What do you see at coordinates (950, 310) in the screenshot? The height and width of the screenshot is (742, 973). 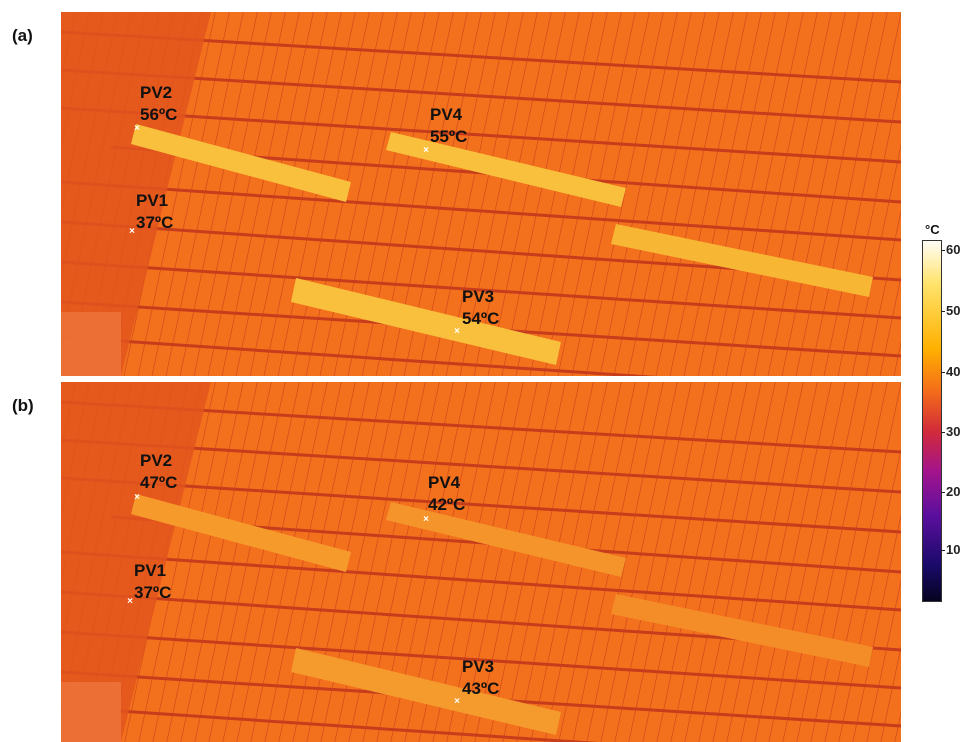 I see `colorbar-tick-50: 50` at bounding box center [950, 310].